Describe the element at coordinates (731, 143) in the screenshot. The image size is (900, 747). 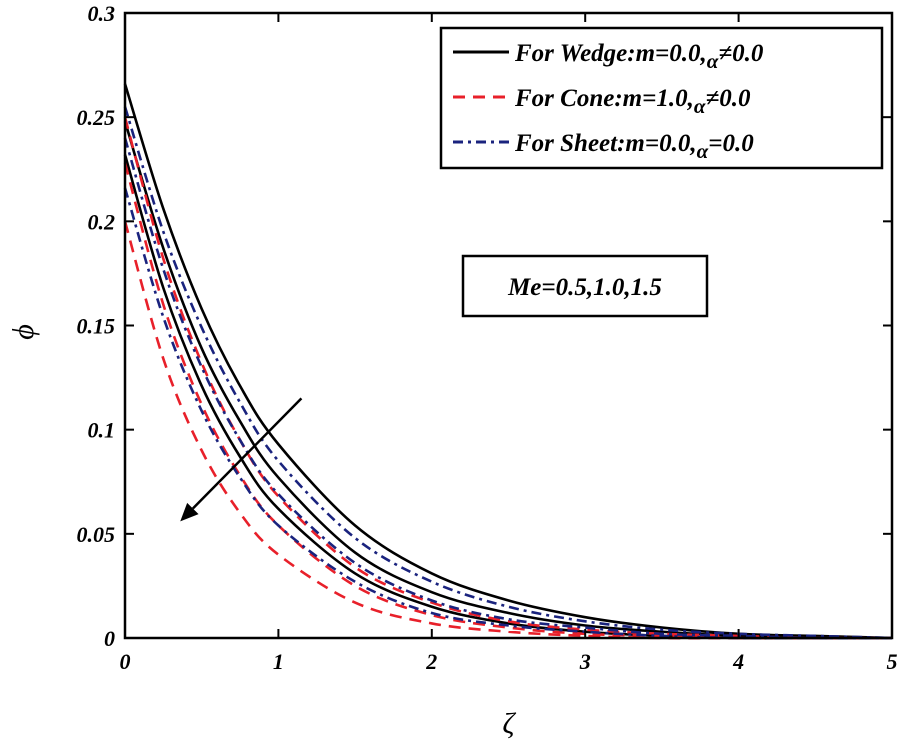
I see `legend-entry-suffix: =0.0` at that location.